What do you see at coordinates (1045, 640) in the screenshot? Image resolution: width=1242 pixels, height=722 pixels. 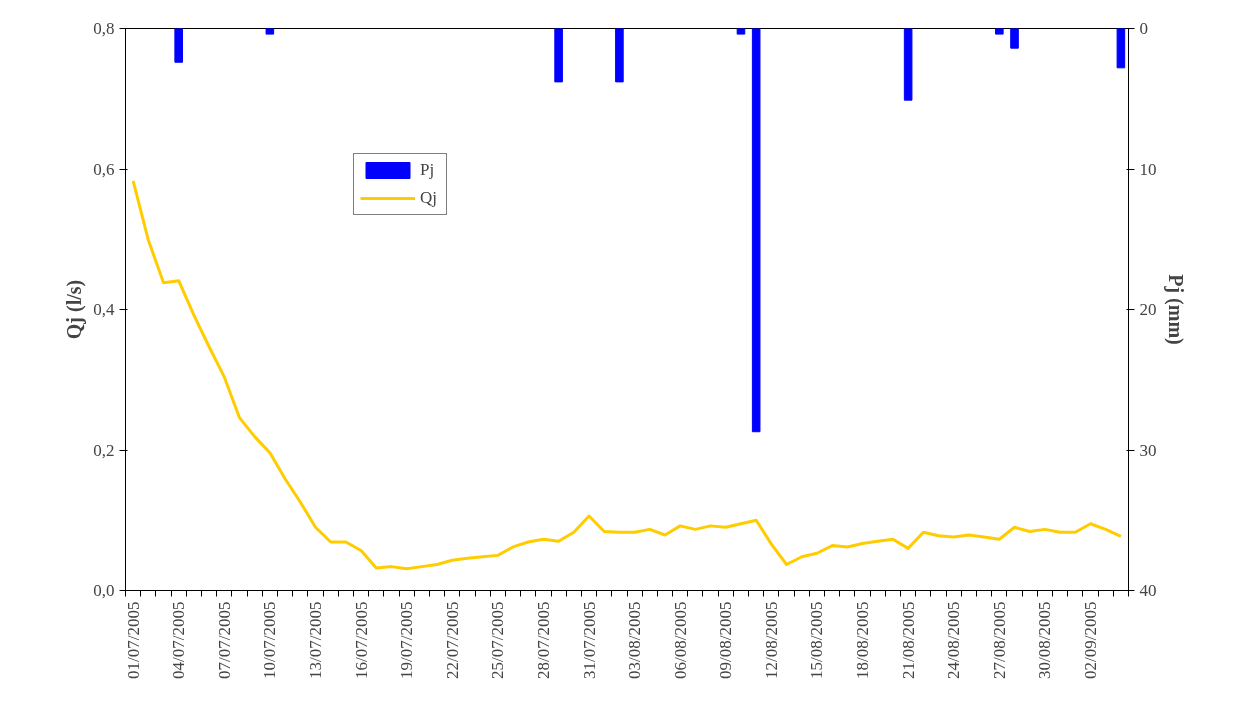 I see `x-tick-label: 30/08/2005` at bounding box center [1045, 640].